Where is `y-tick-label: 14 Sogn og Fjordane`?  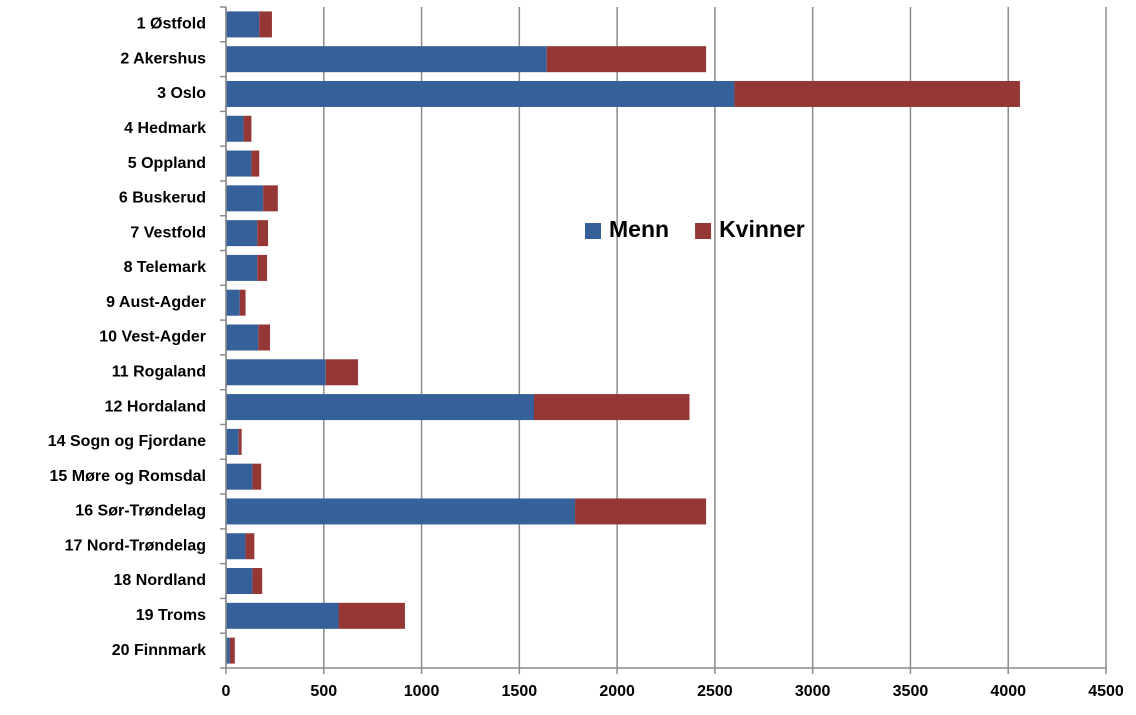
y-tick-label: 14 Sogn og Fjordane is located at coordinates (127, 441).